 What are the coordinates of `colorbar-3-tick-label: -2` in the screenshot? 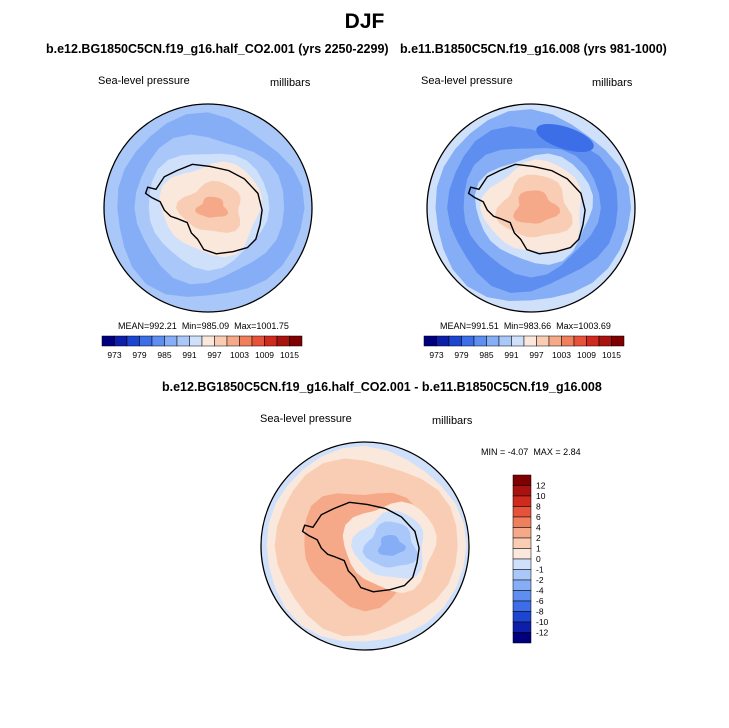 It's located at (540, 580).